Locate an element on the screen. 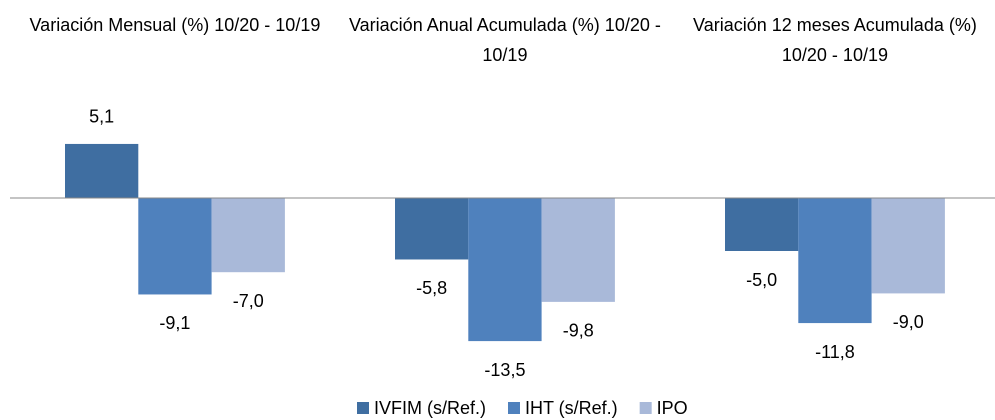 This screenshot has width=995, height=420. legend-label: IVFIM (s/Ref.) is located at coordinates (430, 408).